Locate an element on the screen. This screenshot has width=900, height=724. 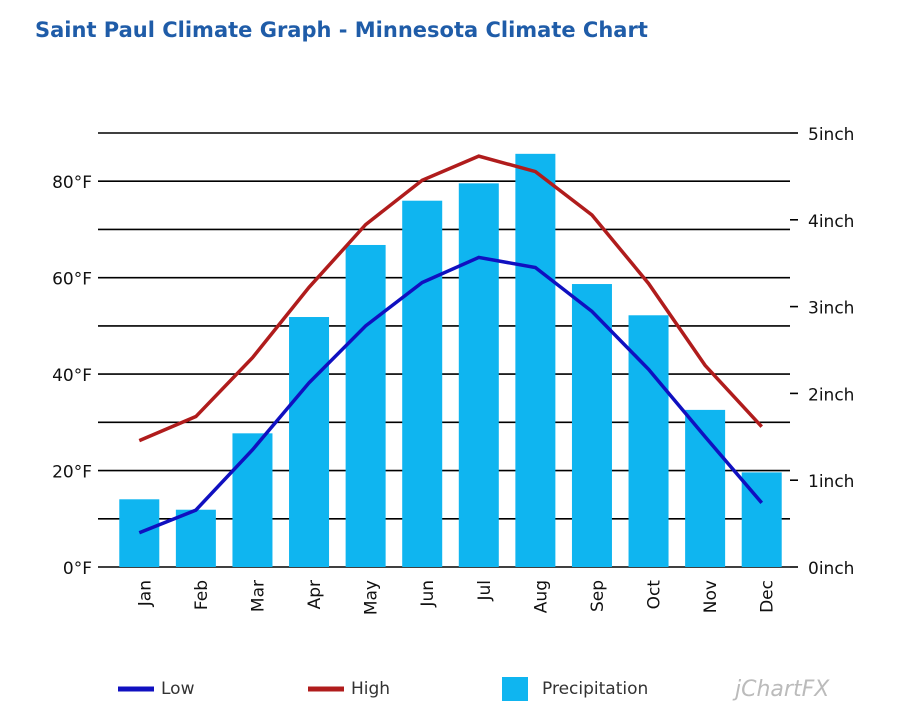
x-tick-label: Jul is located at coordinates (485, 591).